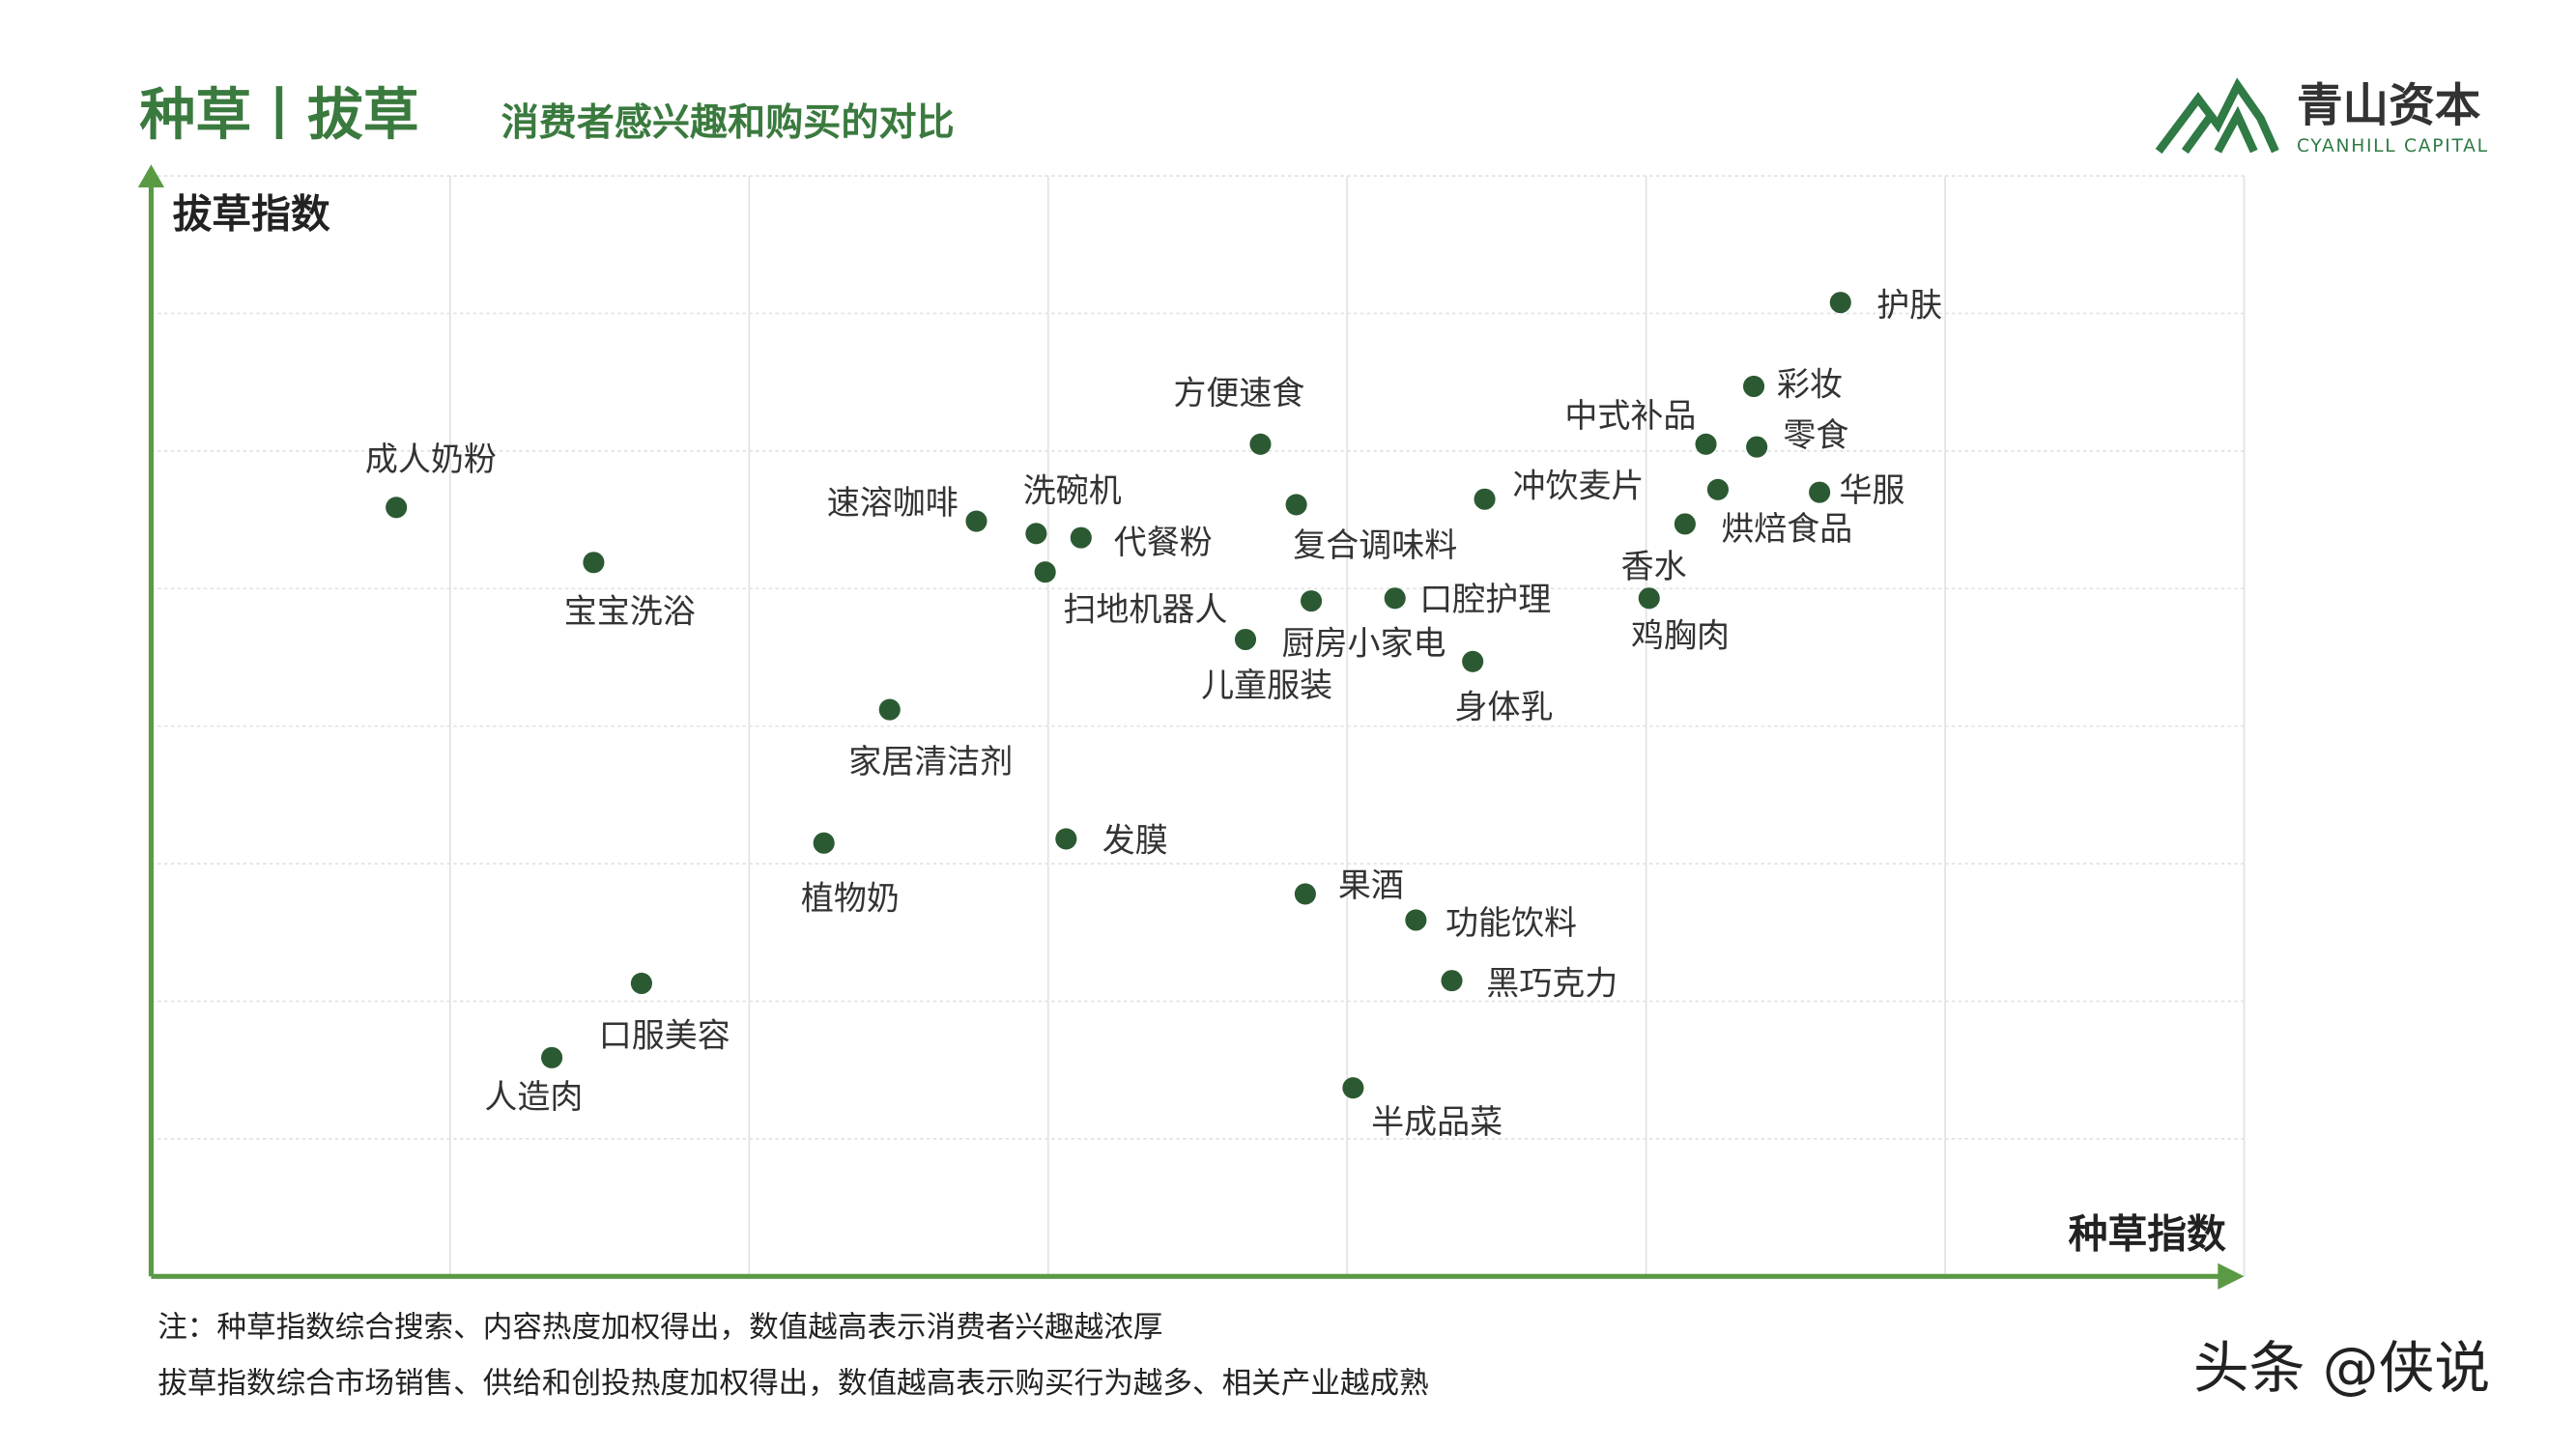 The width and height of the screenshot is (2576, 1449). I want to click on point-label: 人造肉, so click(533, 1097).